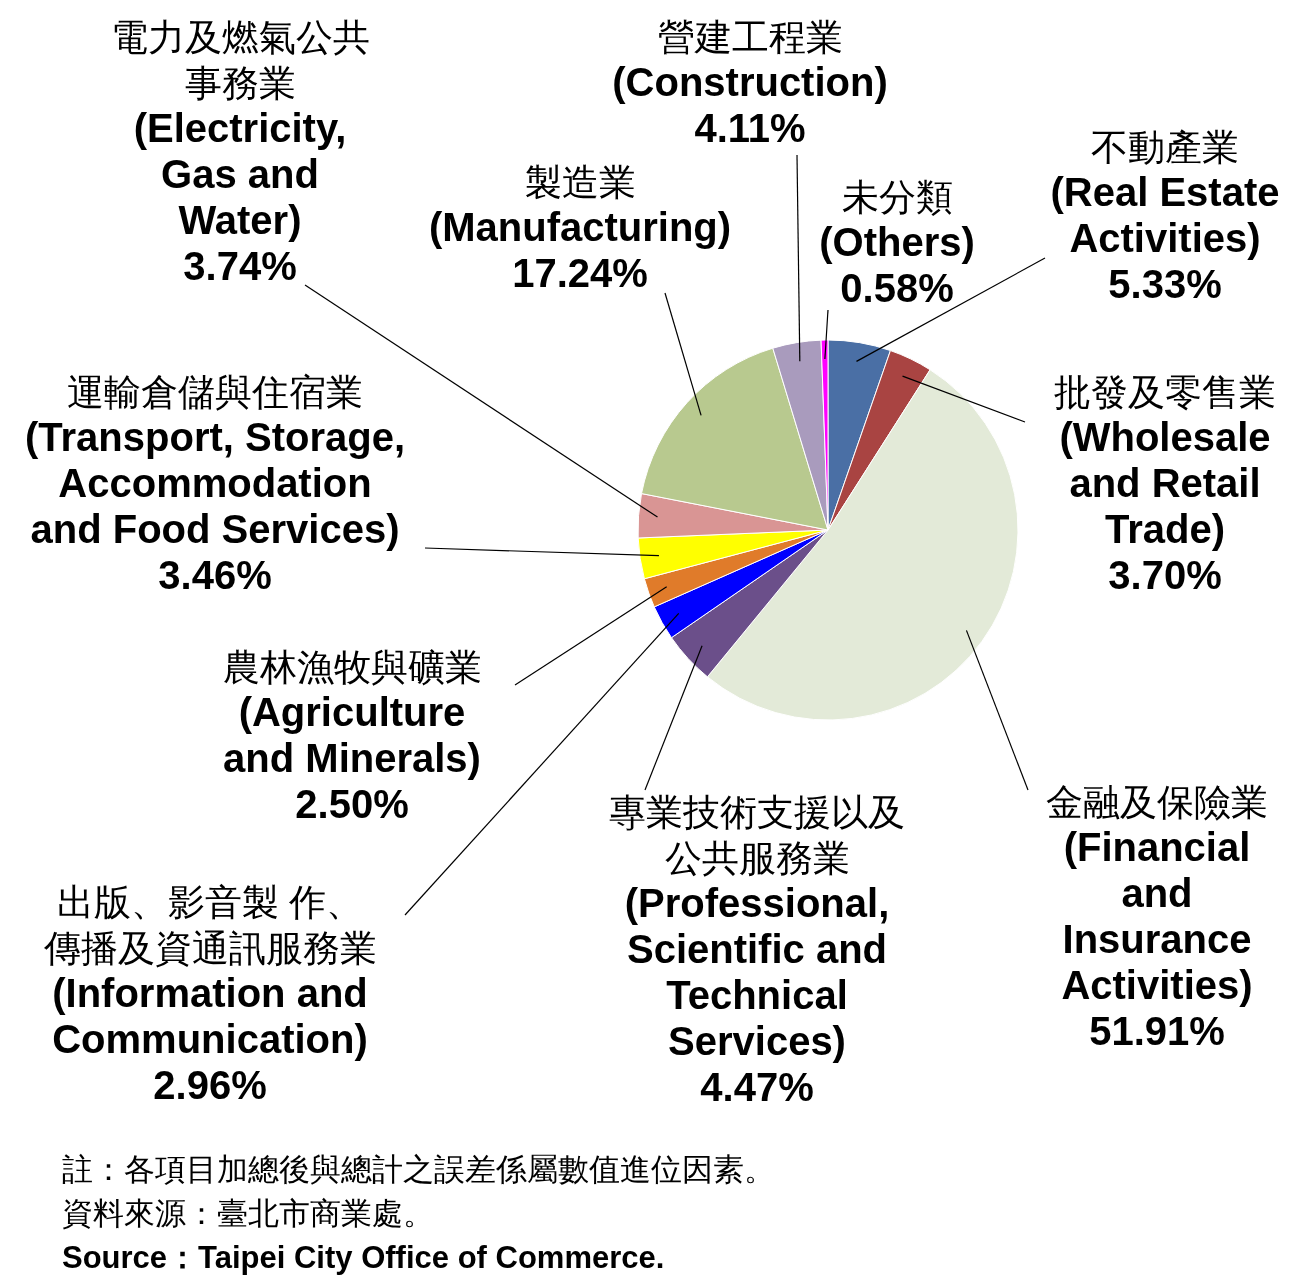 This screenshot has width=1307, height=1287. What do you see at coordinates (352, 713) in the screenshot?
I see `slice-label: 農林漁牧與礦業 (Agriculture and Minerals)` at bounding box center [352, 713].